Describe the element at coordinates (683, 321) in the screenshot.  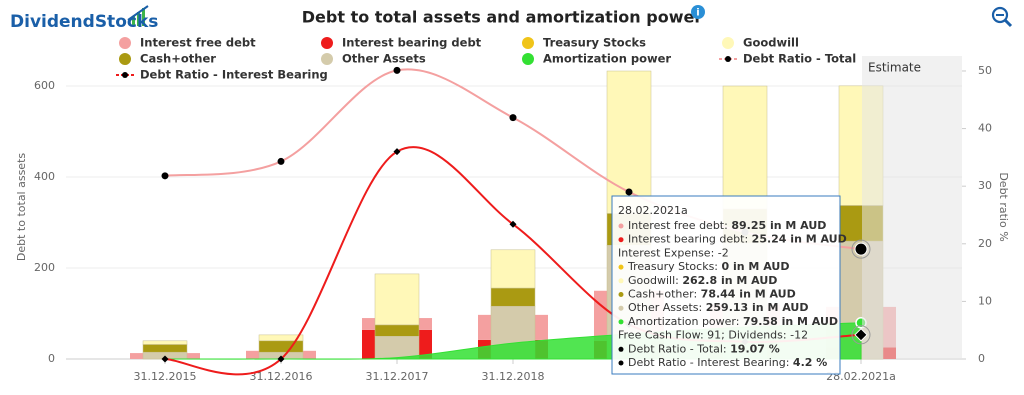
I see `tooltip-label: Amortization power:` at that location.